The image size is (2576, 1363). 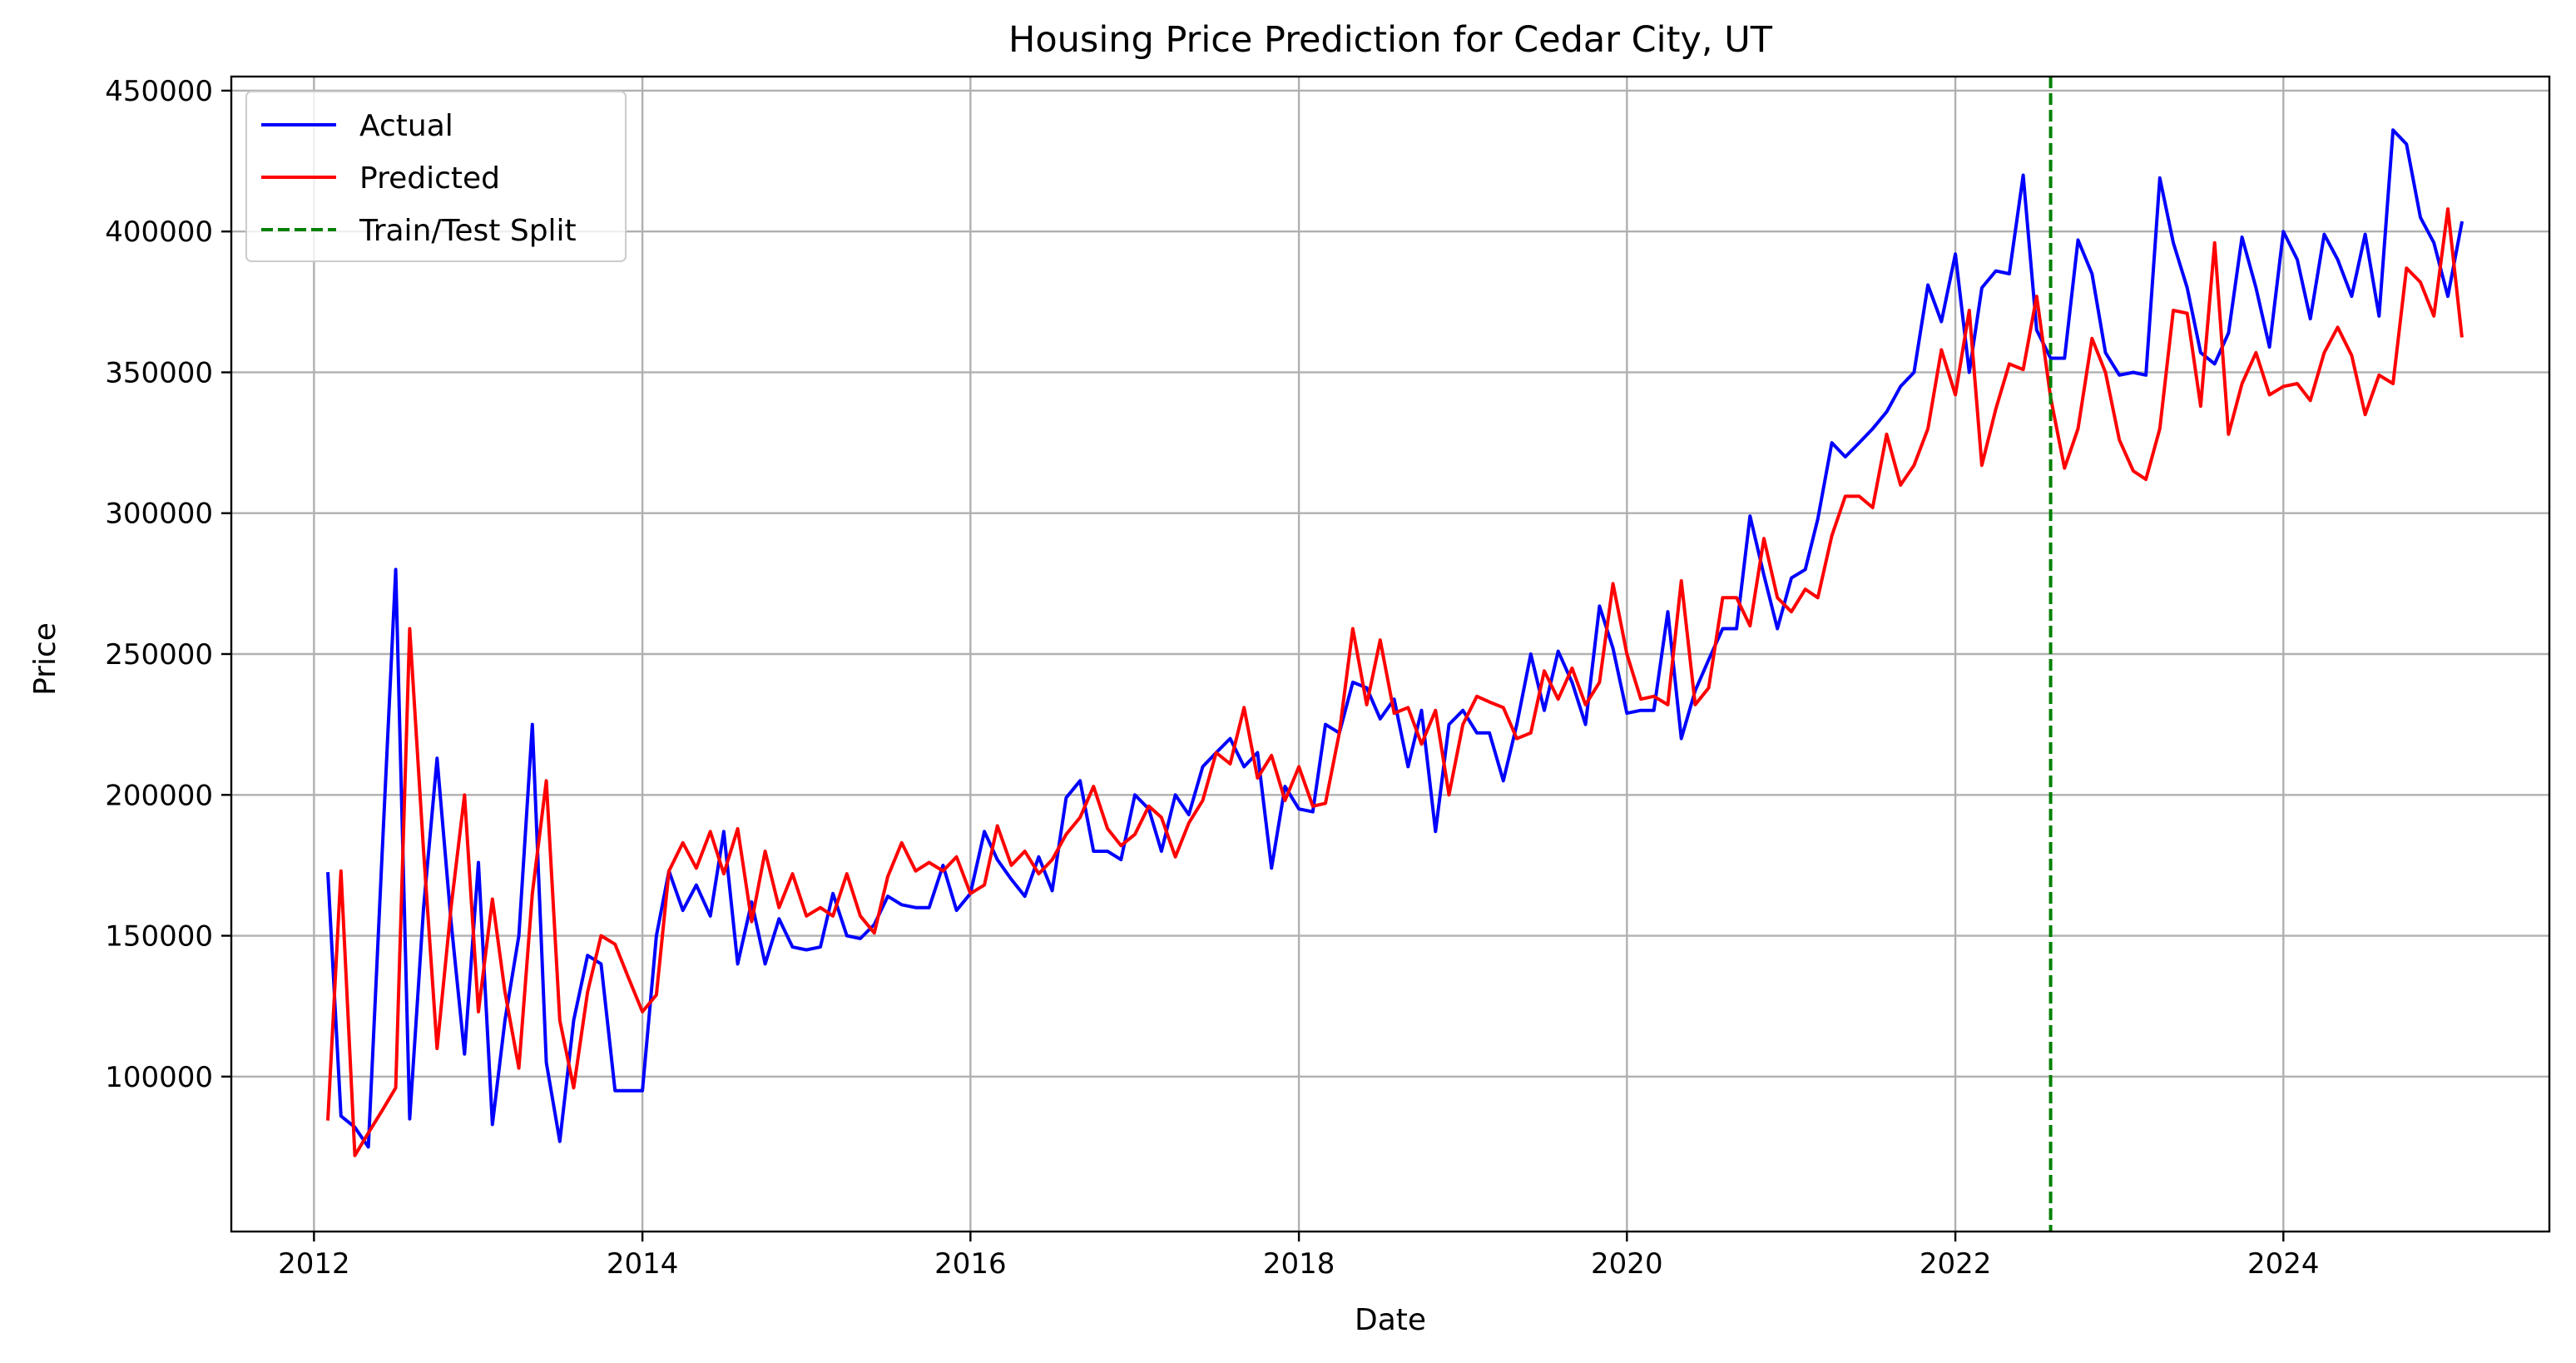 What do you see at coordinates (45, 659) in the screenshot?
I see `y-axis-label: Price` at bounding box center [45, 659].